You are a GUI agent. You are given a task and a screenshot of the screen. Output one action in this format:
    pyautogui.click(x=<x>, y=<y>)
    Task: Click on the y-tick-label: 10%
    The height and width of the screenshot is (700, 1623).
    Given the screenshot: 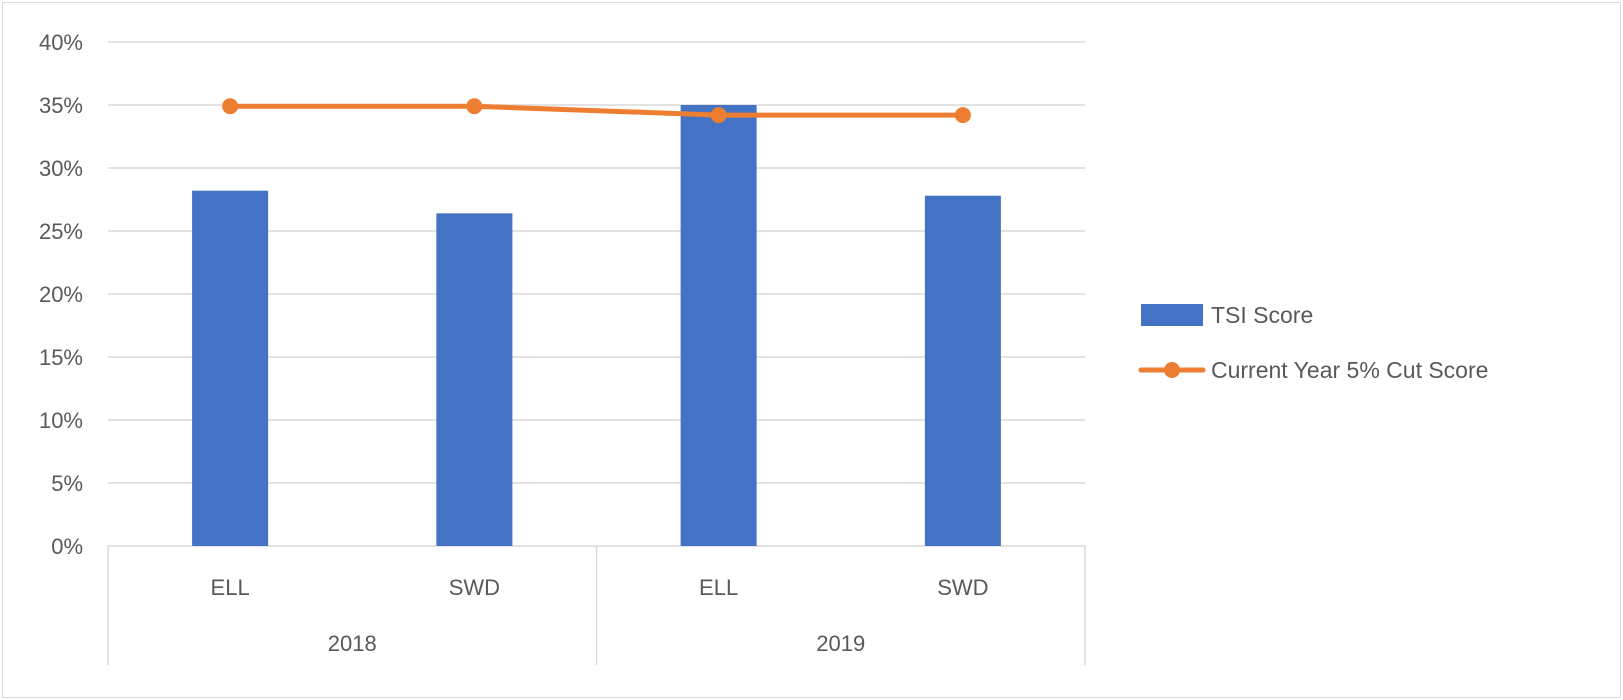 What is the action you would take?
    pyautogui.click(x=61, y=420)
    